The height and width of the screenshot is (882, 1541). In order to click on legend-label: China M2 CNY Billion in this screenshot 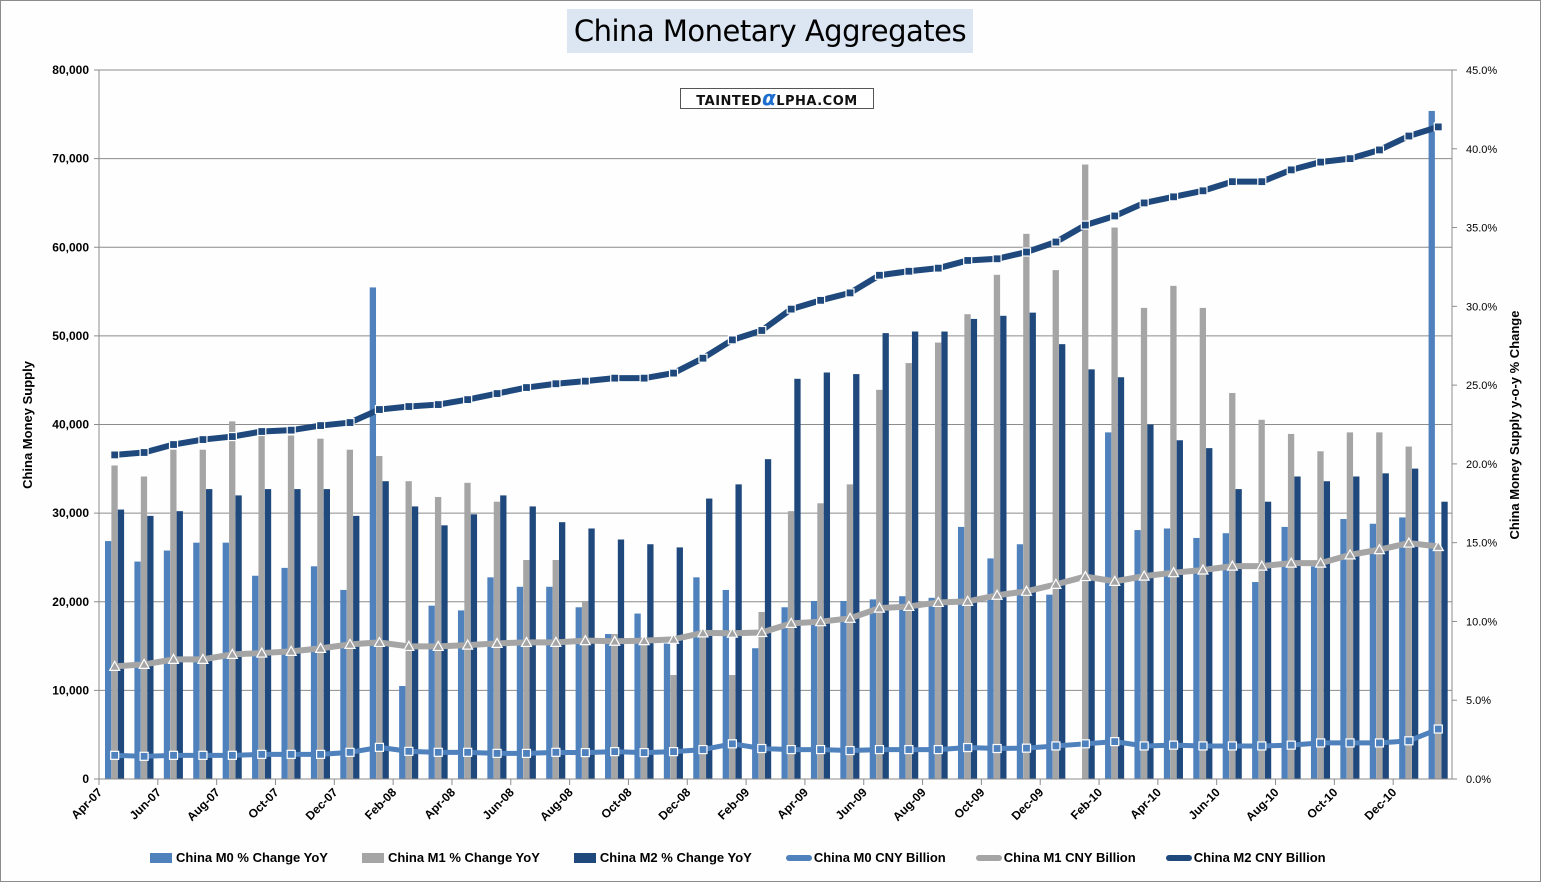, I will do `click(1259, 857)`.